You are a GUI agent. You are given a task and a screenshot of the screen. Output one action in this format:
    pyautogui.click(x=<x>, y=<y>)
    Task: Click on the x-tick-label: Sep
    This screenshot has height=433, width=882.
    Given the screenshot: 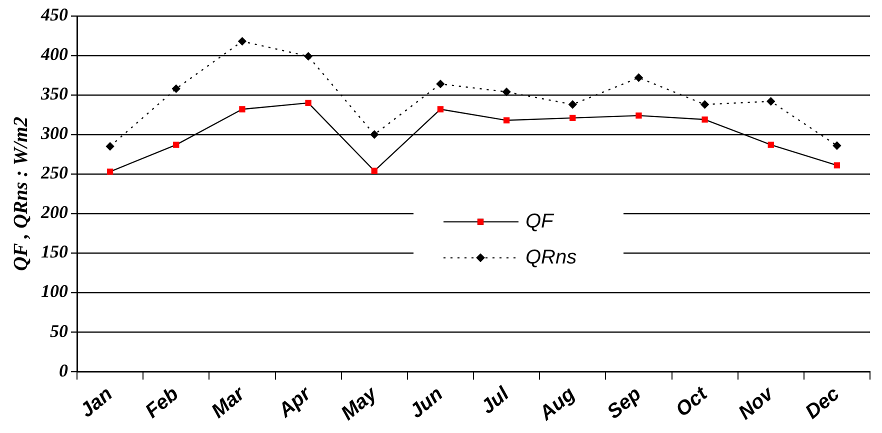 What is the action you would take?
    pyautogui.click(x=624, y=403)
    